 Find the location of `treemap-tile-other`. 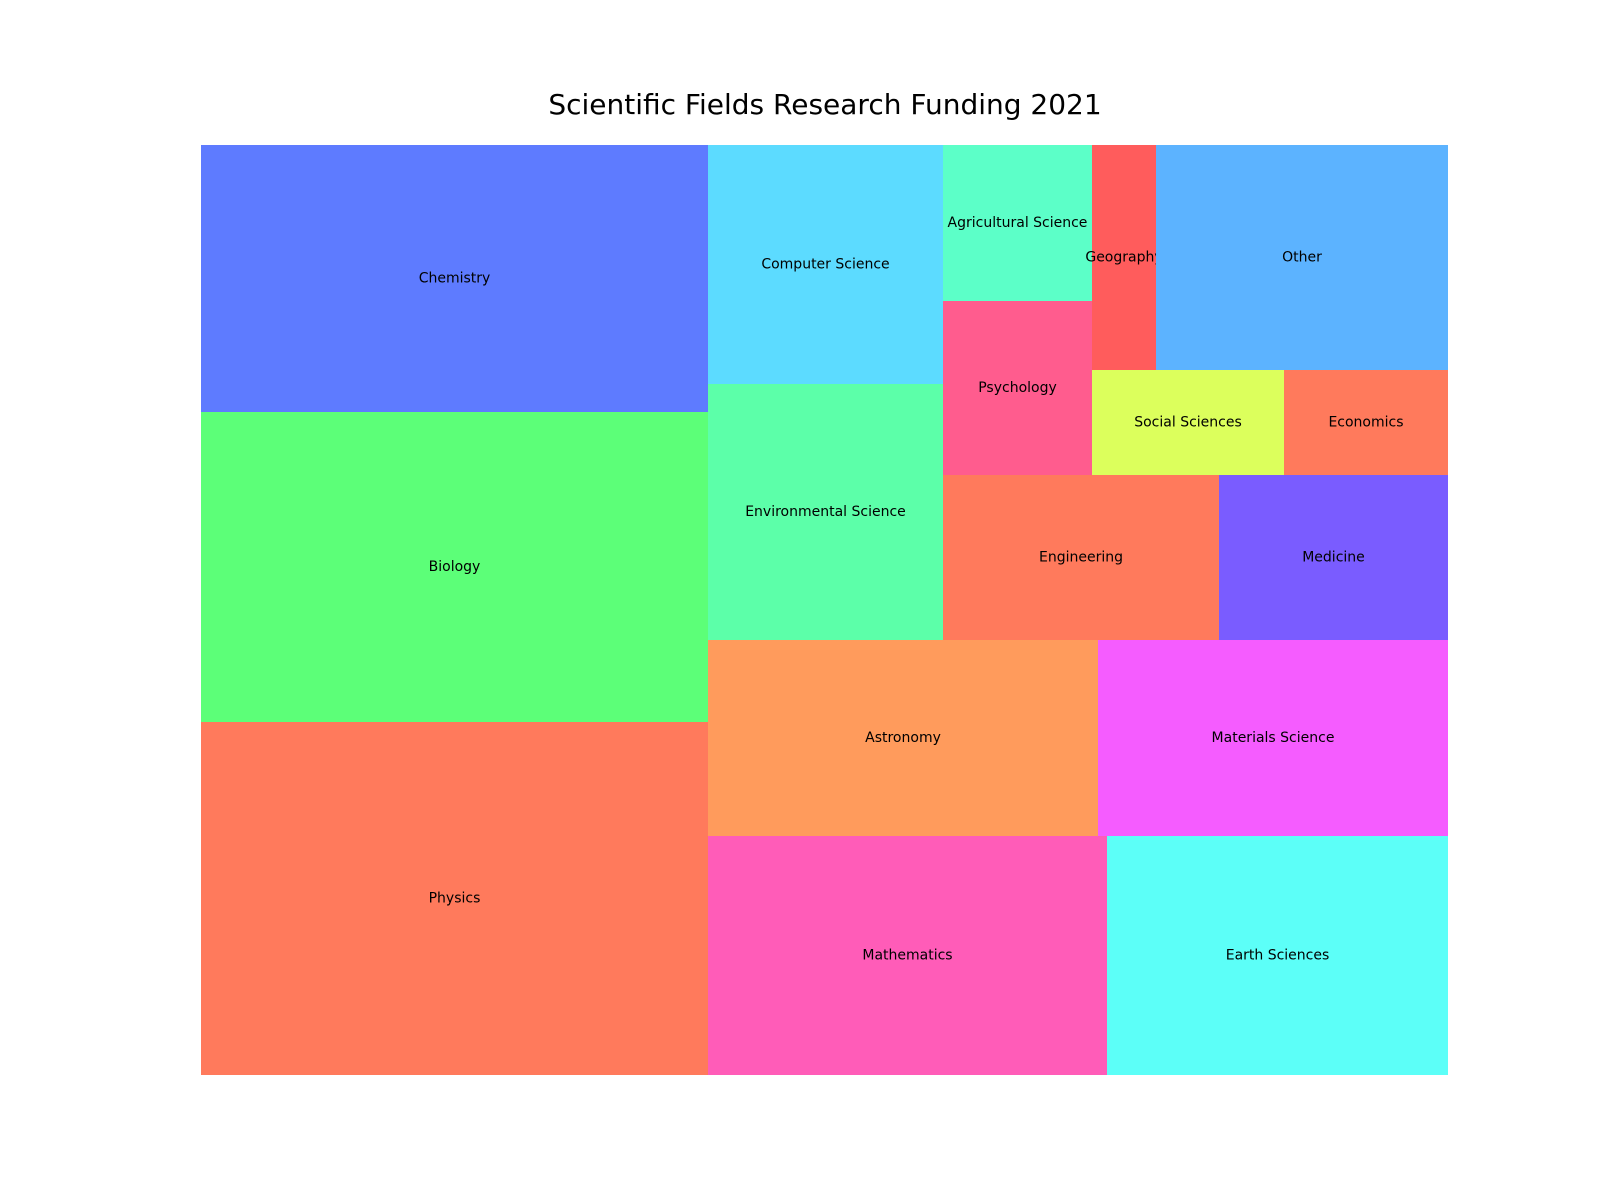

treemap-tile-other is located at coordinates (1302, 257).